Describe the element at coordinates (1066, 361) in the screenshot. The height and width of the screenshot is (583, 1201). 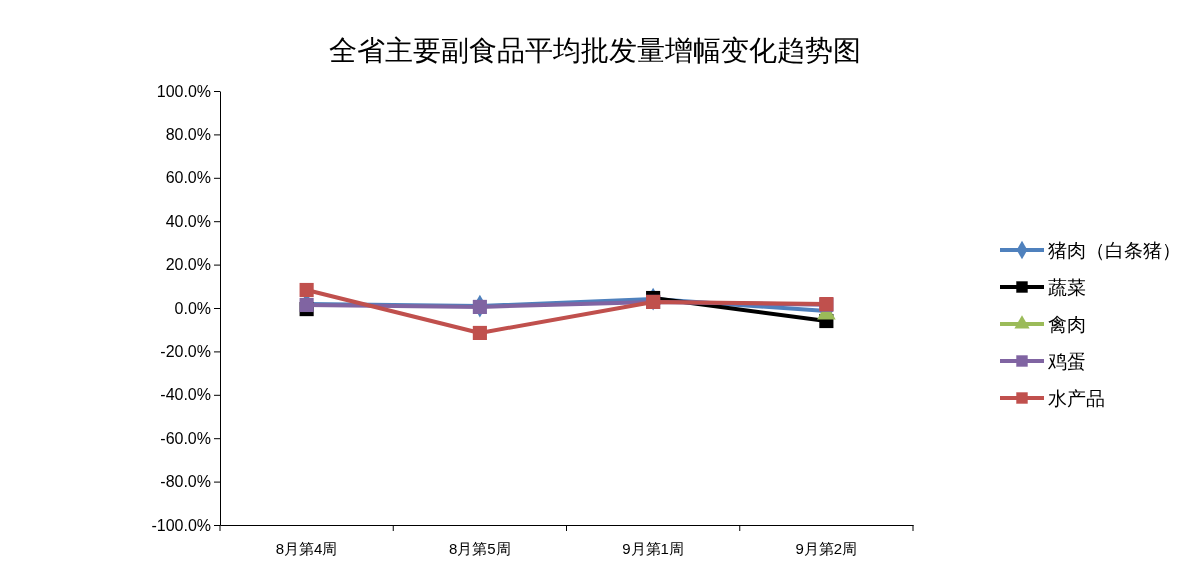
I see `legend-label: 鸡蛋` at that location.